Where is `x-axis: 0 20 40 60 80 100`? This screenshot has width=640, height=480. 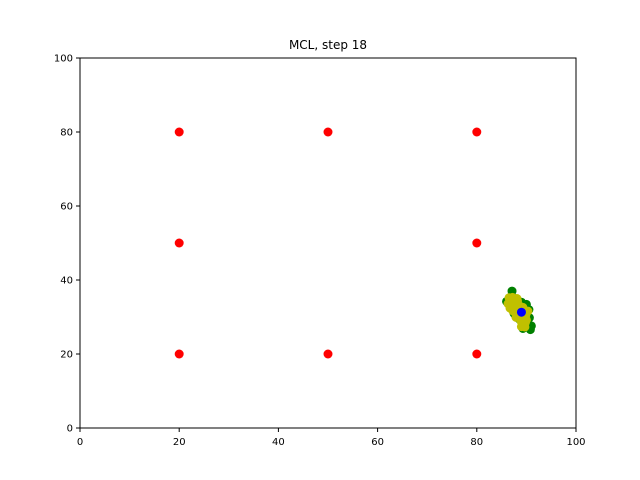
x-axis: 0 20 40 60 80 100 is located at coordinates (331, 438).